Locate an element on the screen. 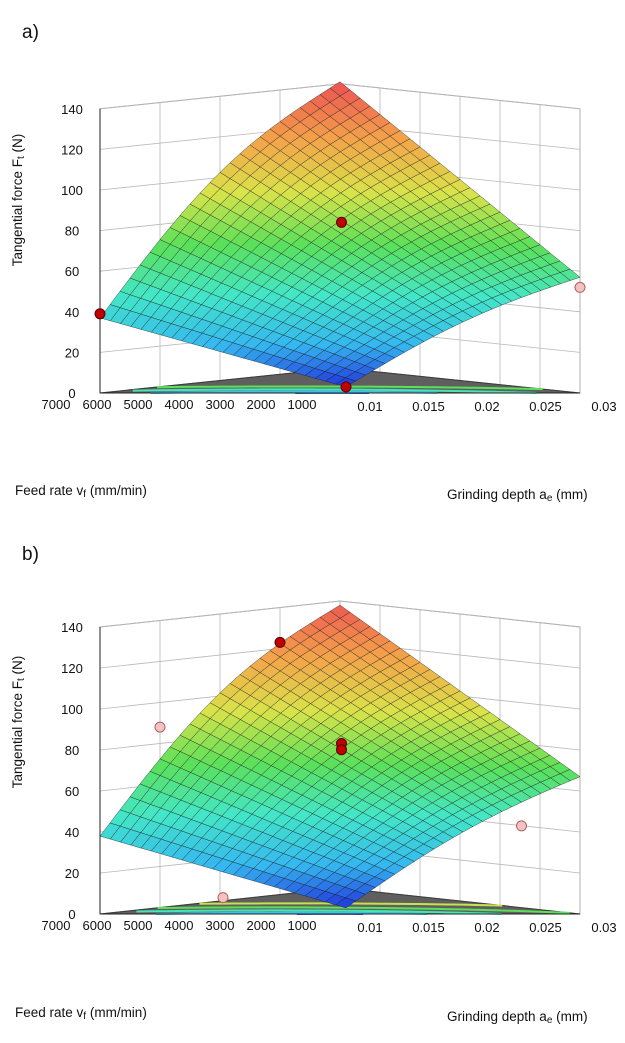 This screenshot has height=1043, width=625. panel-label: b) is located at coordinates (30, 554).